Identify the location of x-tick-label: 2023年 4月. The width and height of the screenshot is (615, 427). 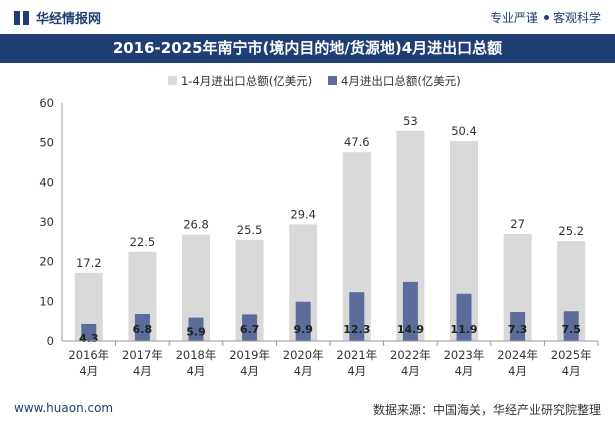
(464, 363).